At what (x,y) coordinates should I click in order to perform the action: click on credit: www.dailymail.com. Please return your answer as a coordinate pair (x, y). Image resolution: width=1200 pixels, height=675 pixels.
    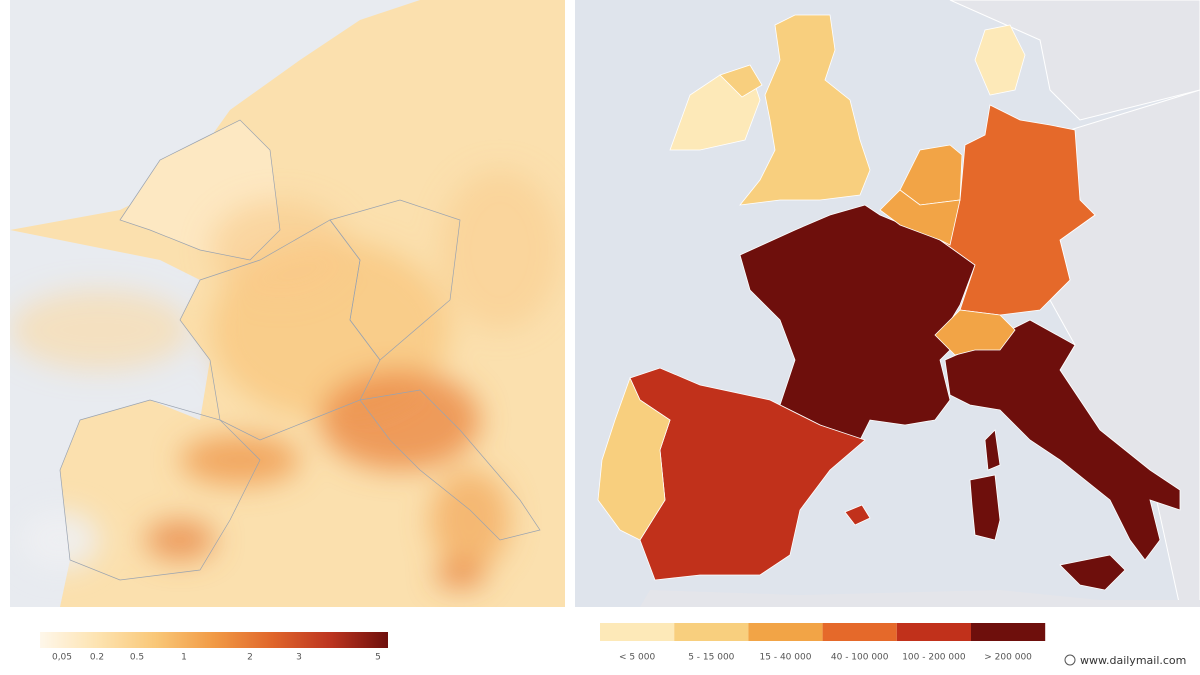
    Looking at the image, I should click on (1133, 660).